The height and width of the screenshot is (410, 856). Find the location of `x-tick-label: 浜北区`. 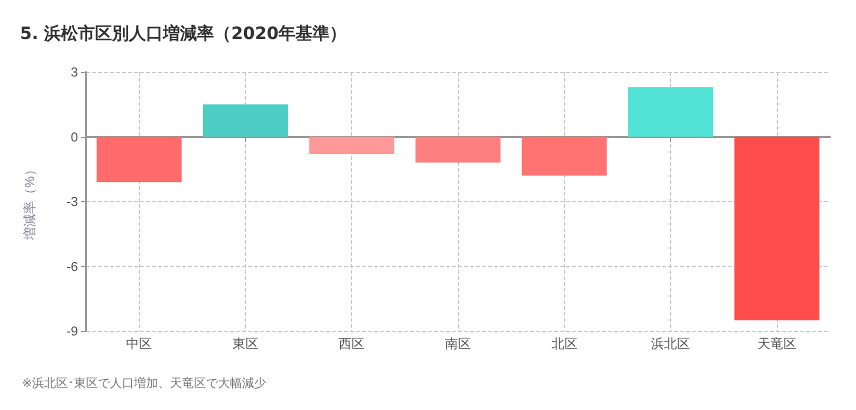

x-tick-label: 浜北区 is located at coordinates (670, 343).